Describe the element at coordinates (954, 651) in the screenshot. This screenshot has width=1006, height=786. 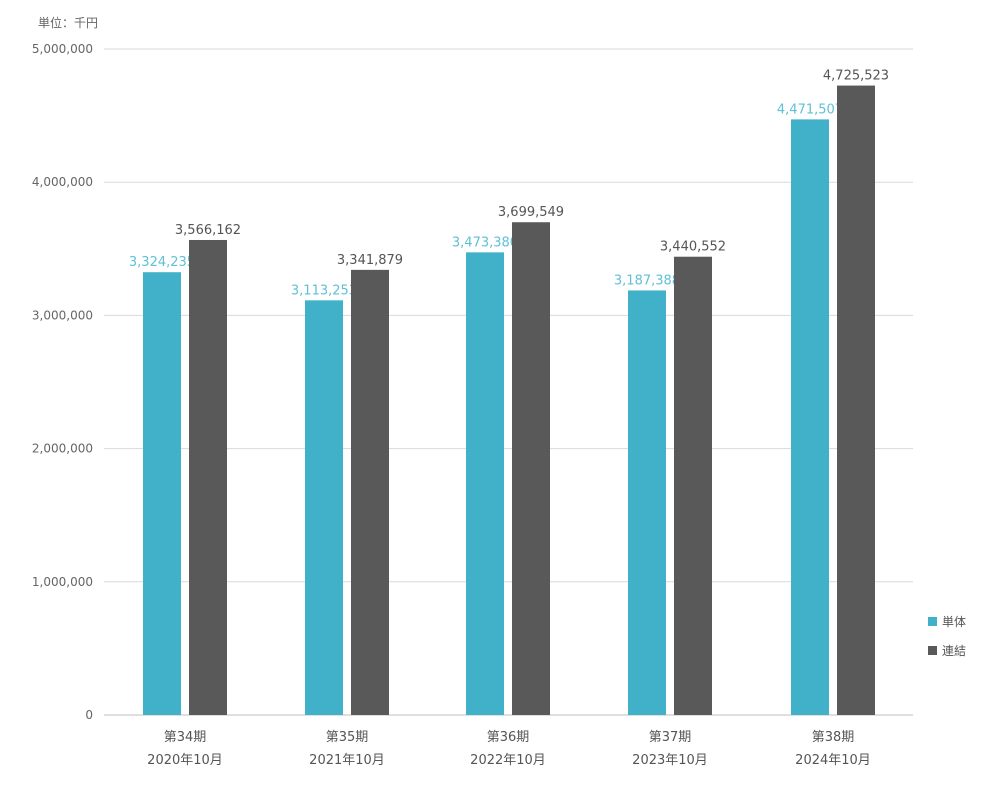
I see `legend-label-consolidated: 連結` at that location.